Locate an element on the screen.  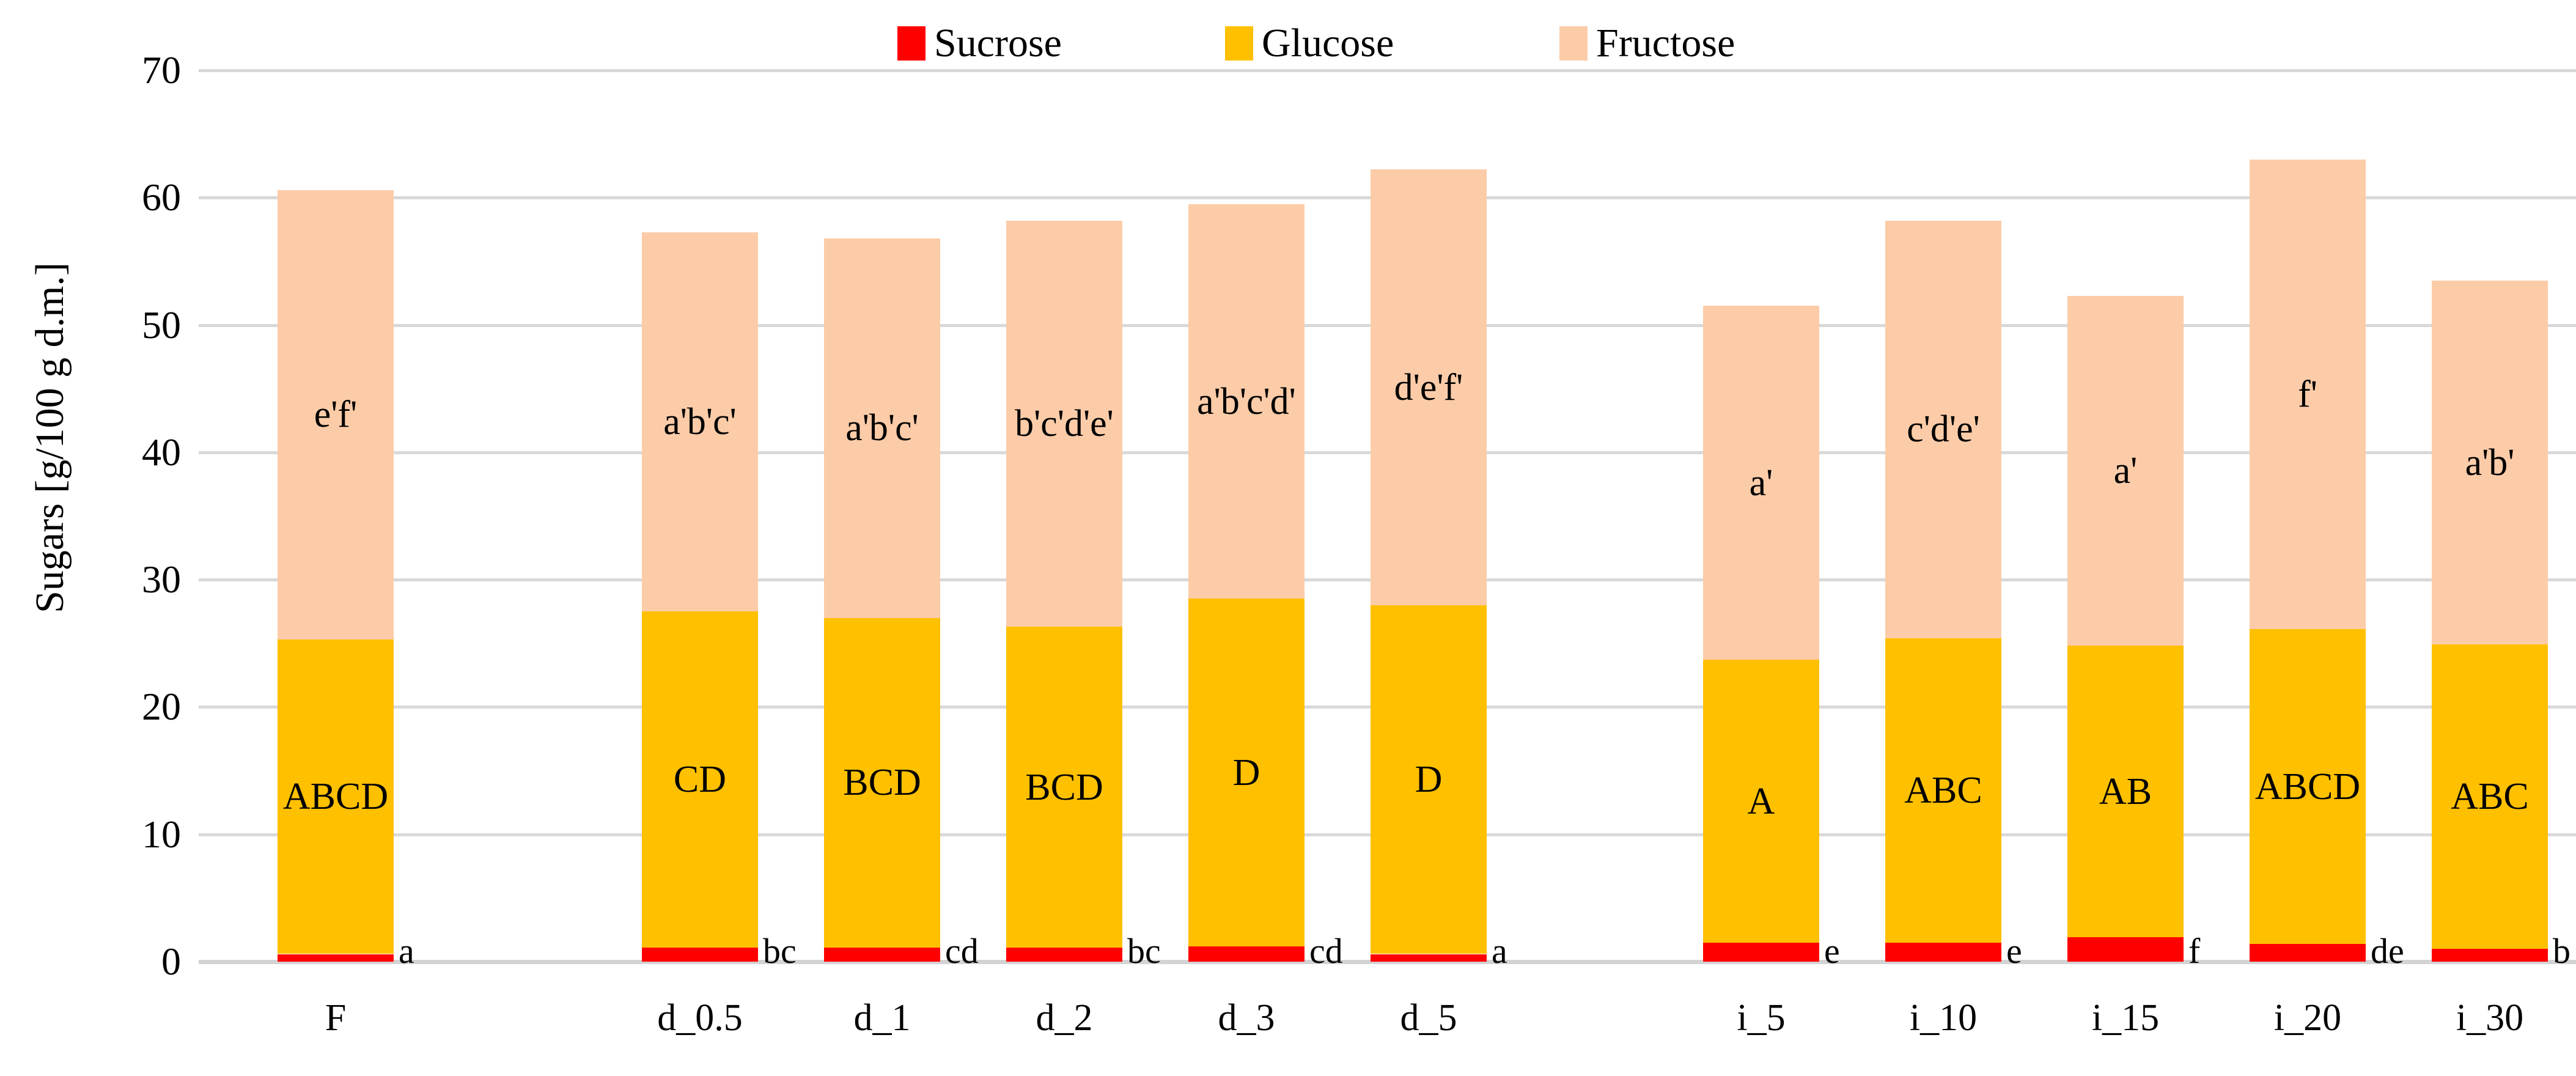
significance-letter-fructose: a'b' is located at coordinates (2490, 462).